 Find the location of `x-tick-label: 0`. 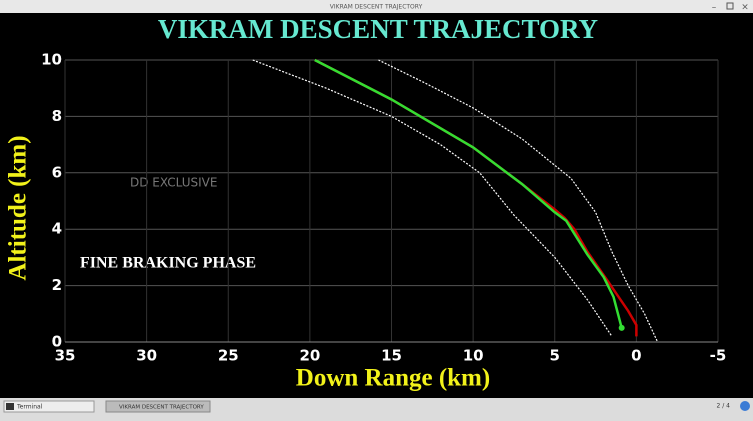

x-tick-label: 0 is located at coordinates (636, 356).